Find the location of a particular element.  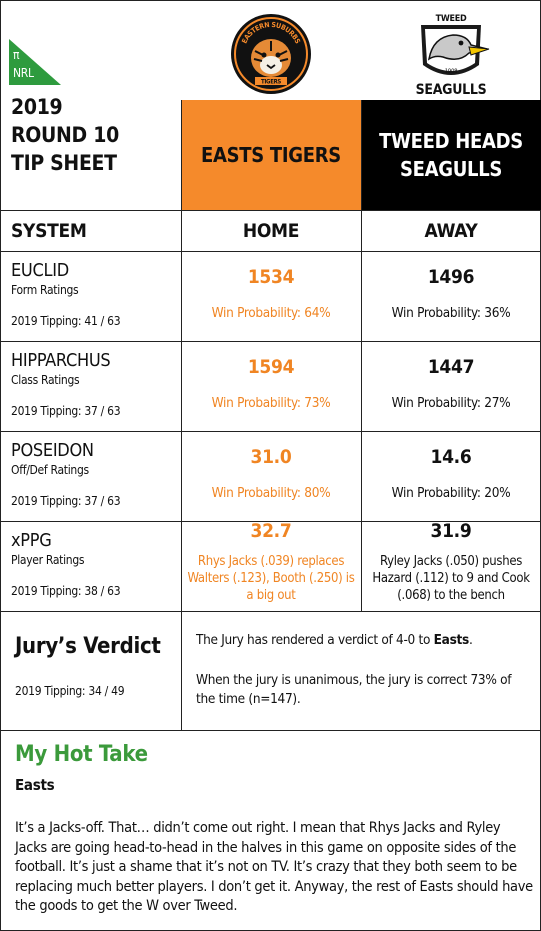

system-name-euclid: EUCLID is located at coordinates (40, 270).